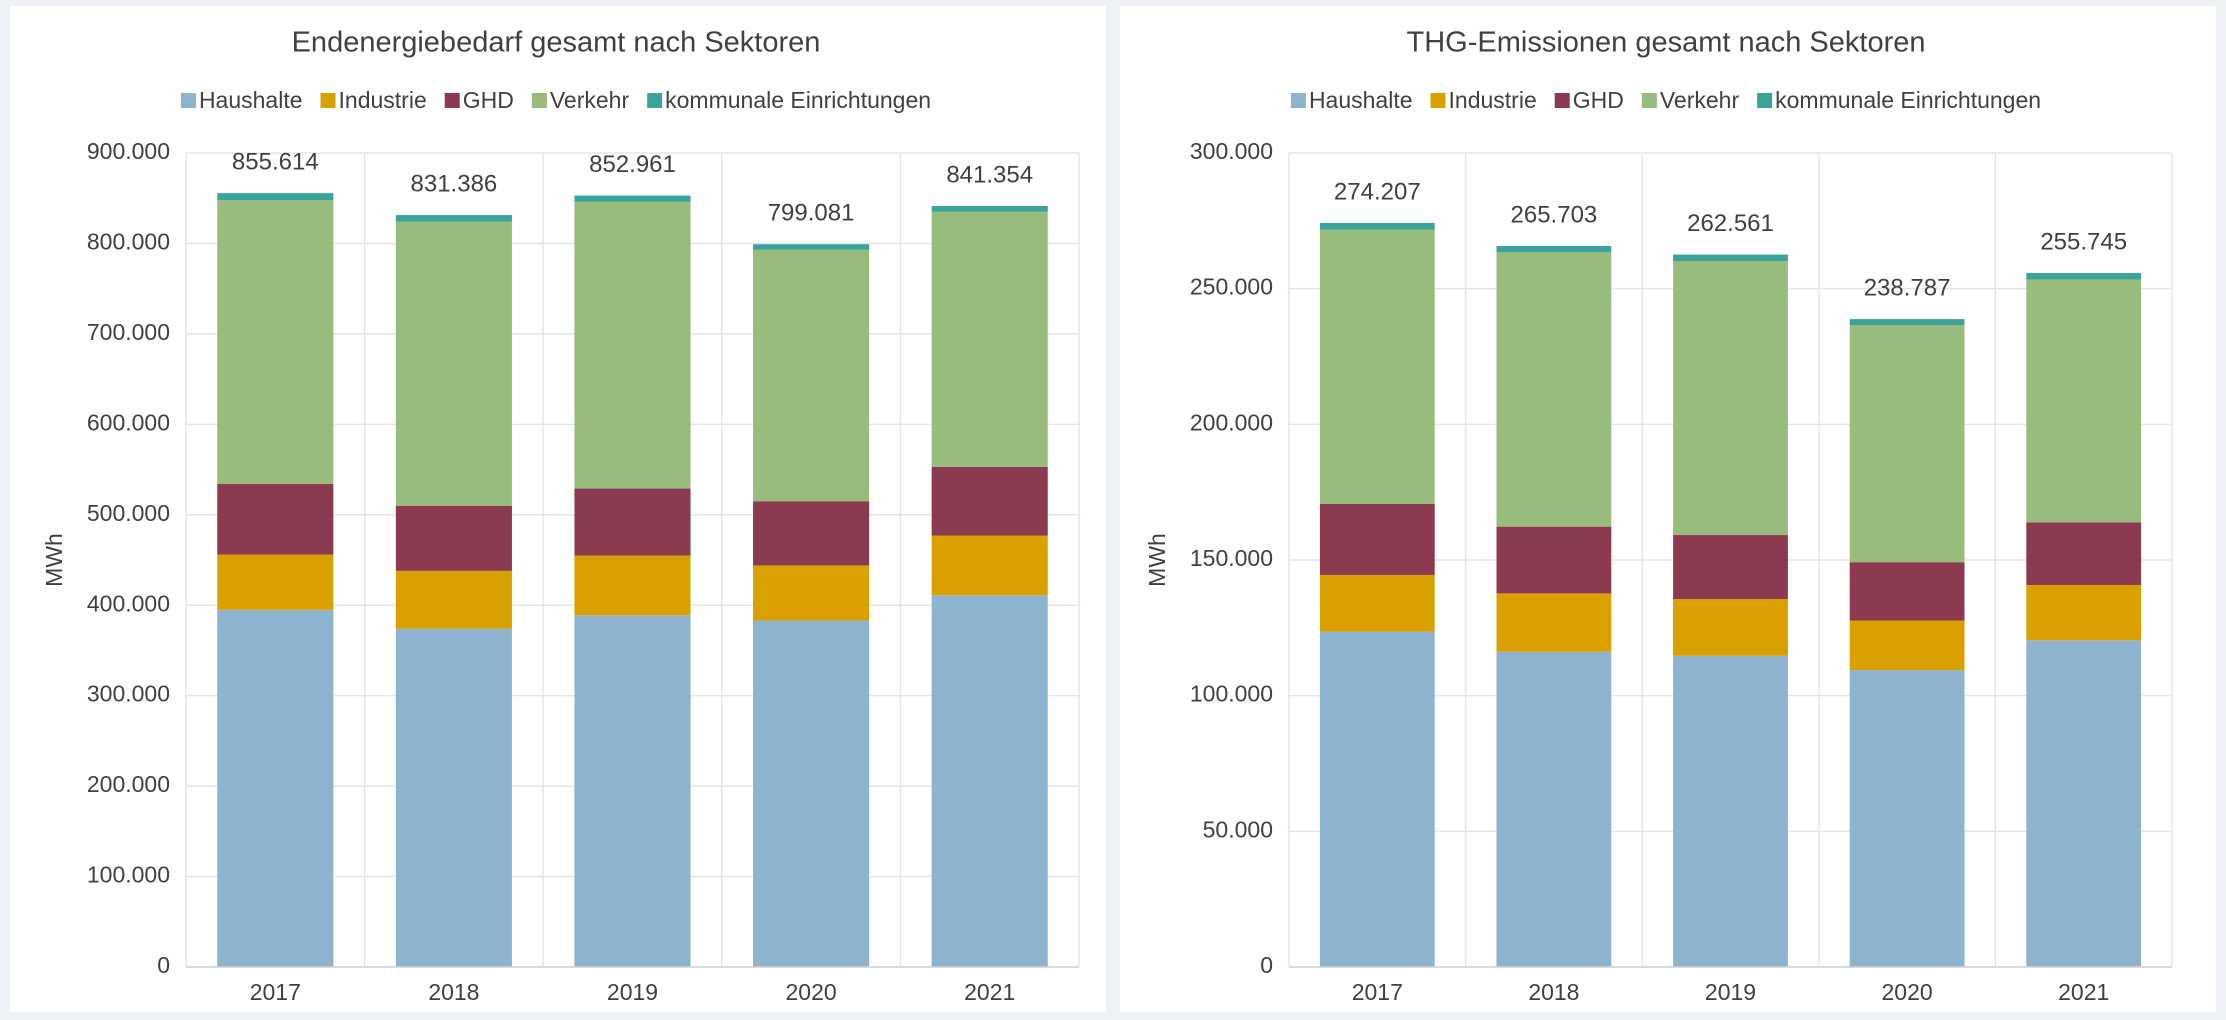 The width and height of the screenshot is (2226, 1020). What do you see at coordinates (454, 183) in the screenshot?
I see `total-label: 831.386` at bounding box center [454, 183].